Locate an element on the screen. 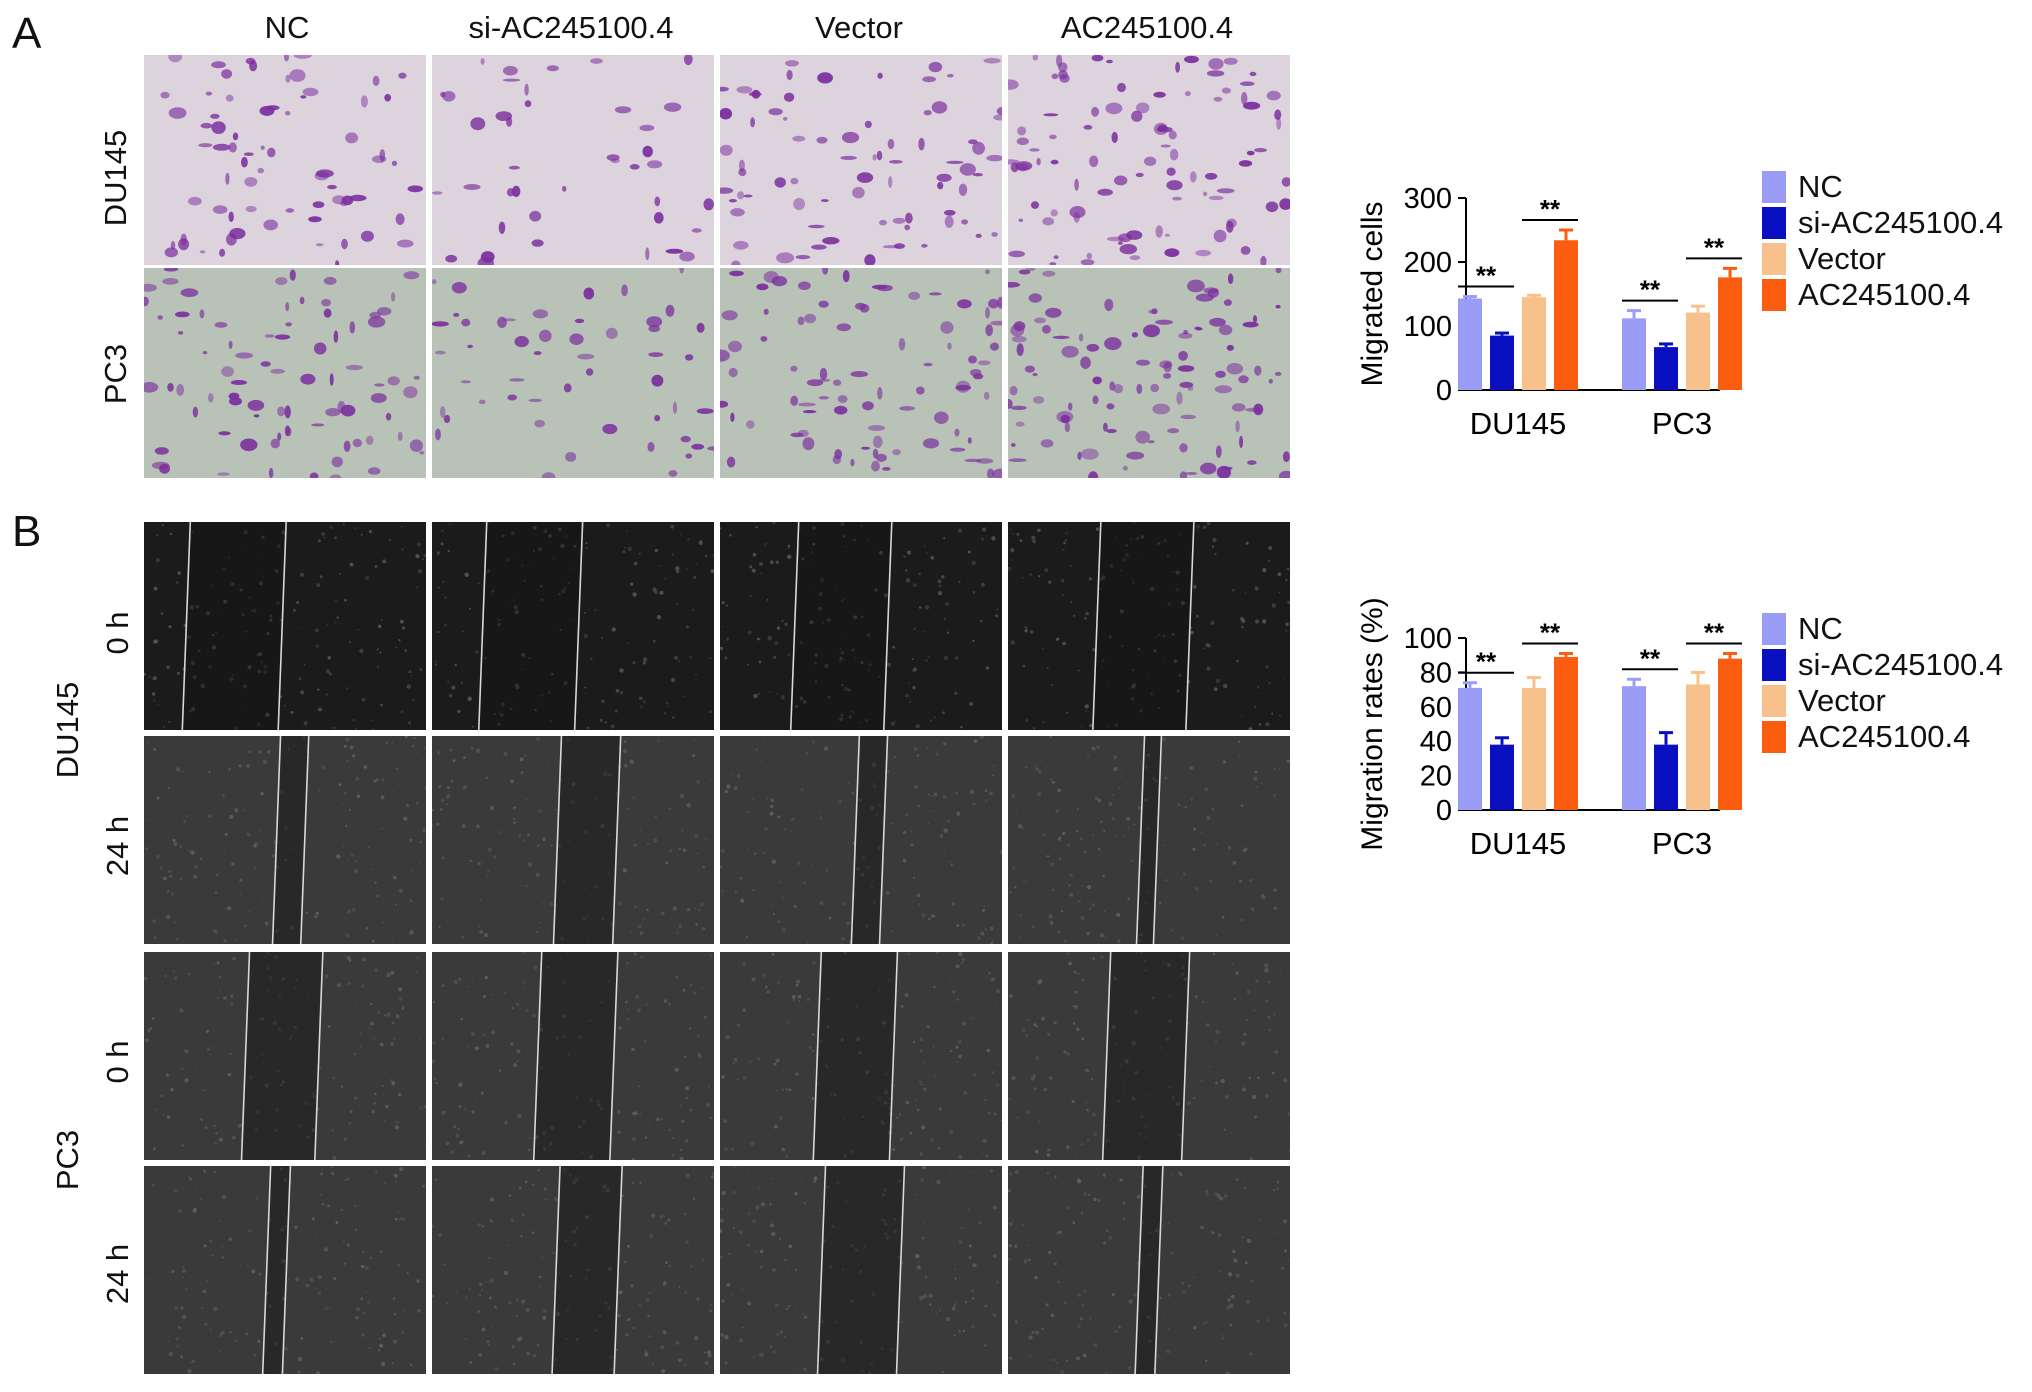 This screenshot has height=1392, width=2032. y-axis-title: Migrated cells is located at coordinates (1372, 293).